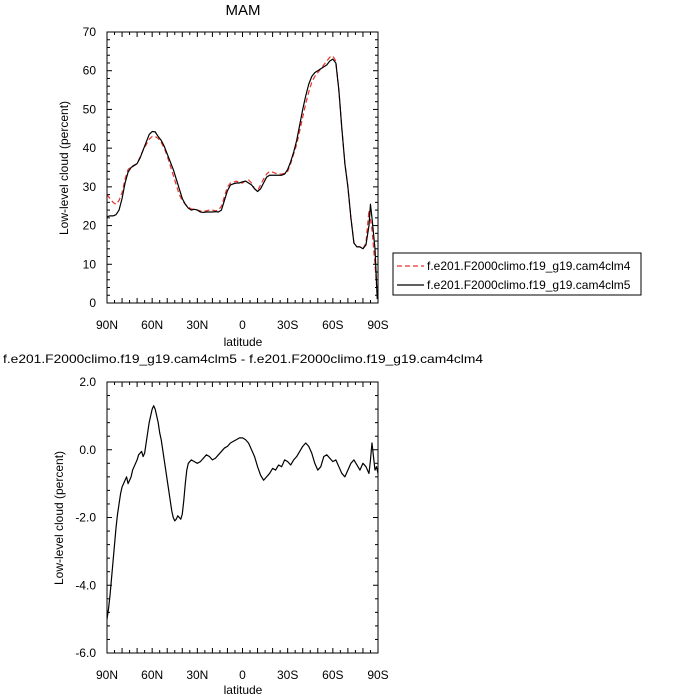 The width and height of the screenshot is (700, 700). I want to click on bottom-x-tick-label: 90S, so click(377, 675).